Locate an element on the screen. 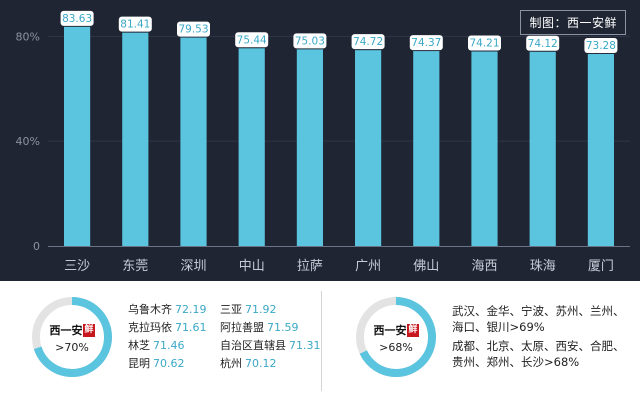 The image size is (640, 401). ring-chart-left is located at coordinates (72, 337).